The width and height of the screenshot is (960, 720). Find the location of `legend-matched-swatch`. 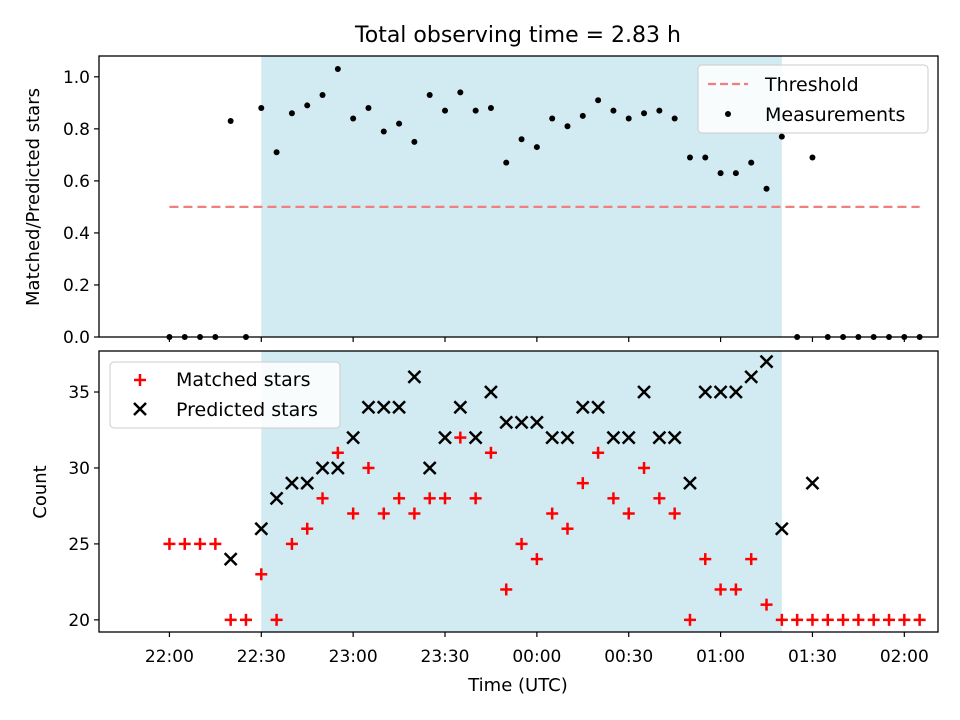

legend-matched-swatch is located at coordinates (140, 380).